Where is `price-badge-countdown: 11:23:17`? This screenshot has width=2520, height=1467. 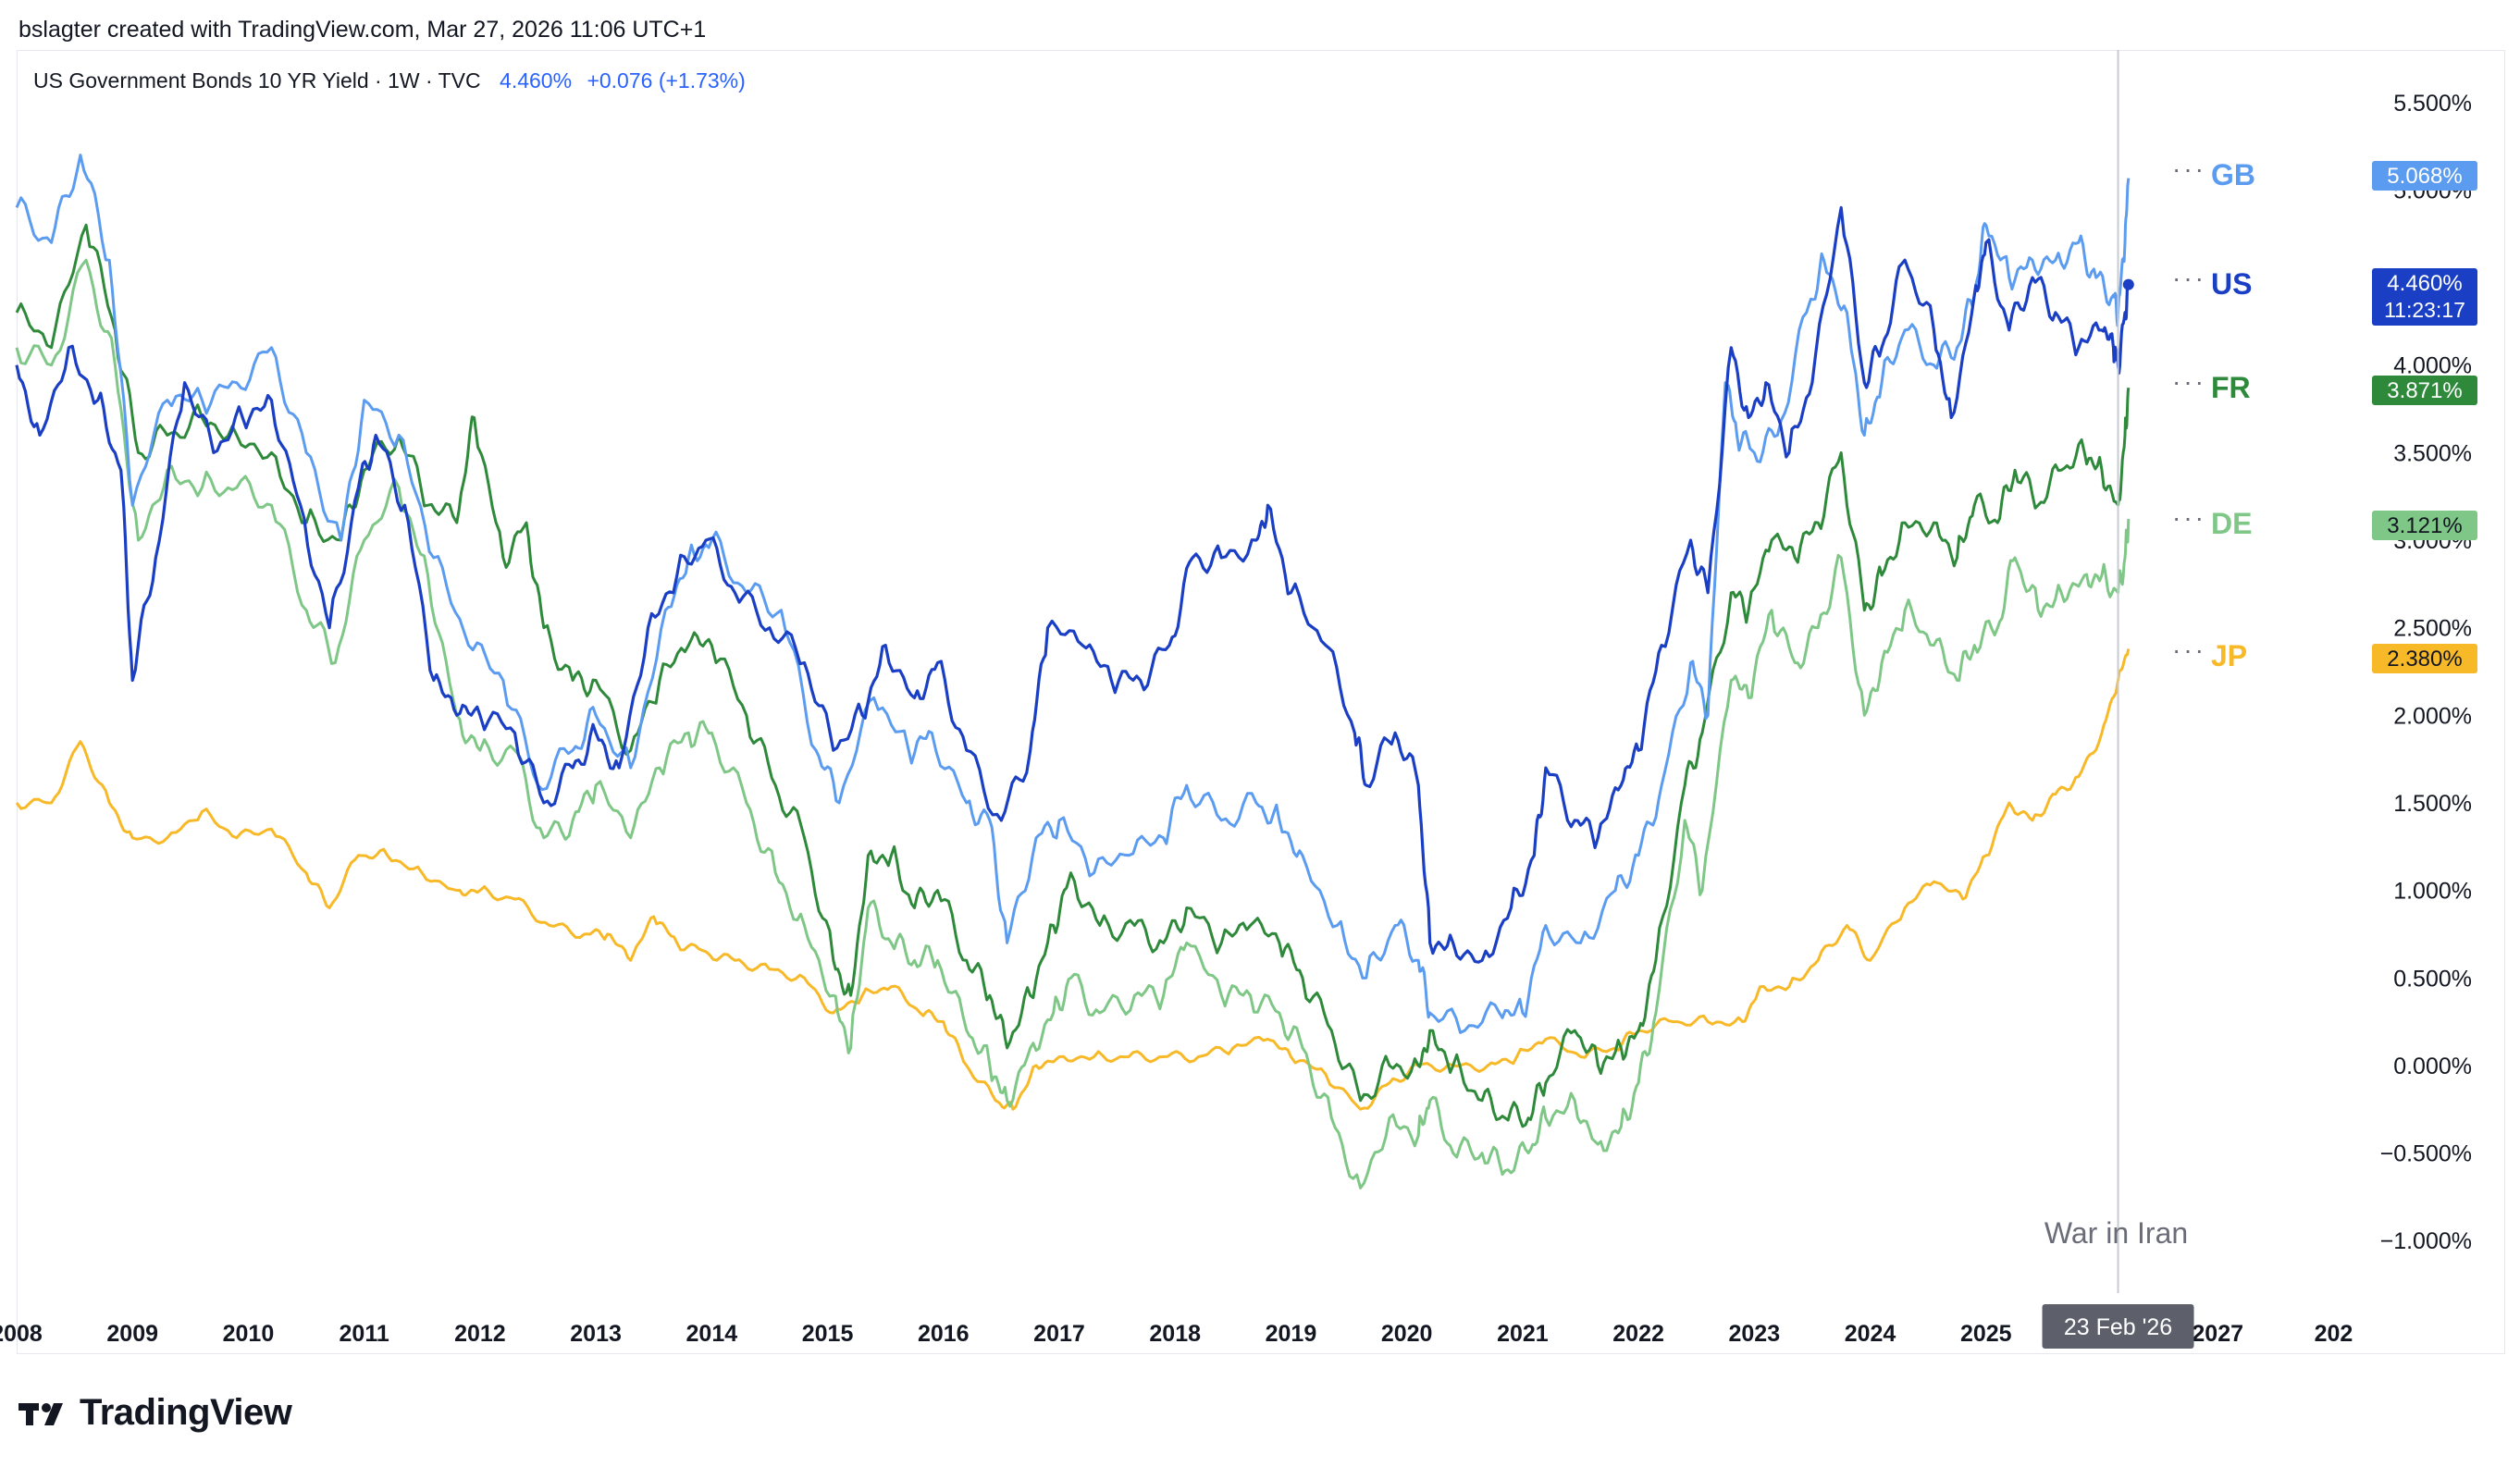
price-badge-countdown: 11:23:17 is located at coordinates (2424, 310).